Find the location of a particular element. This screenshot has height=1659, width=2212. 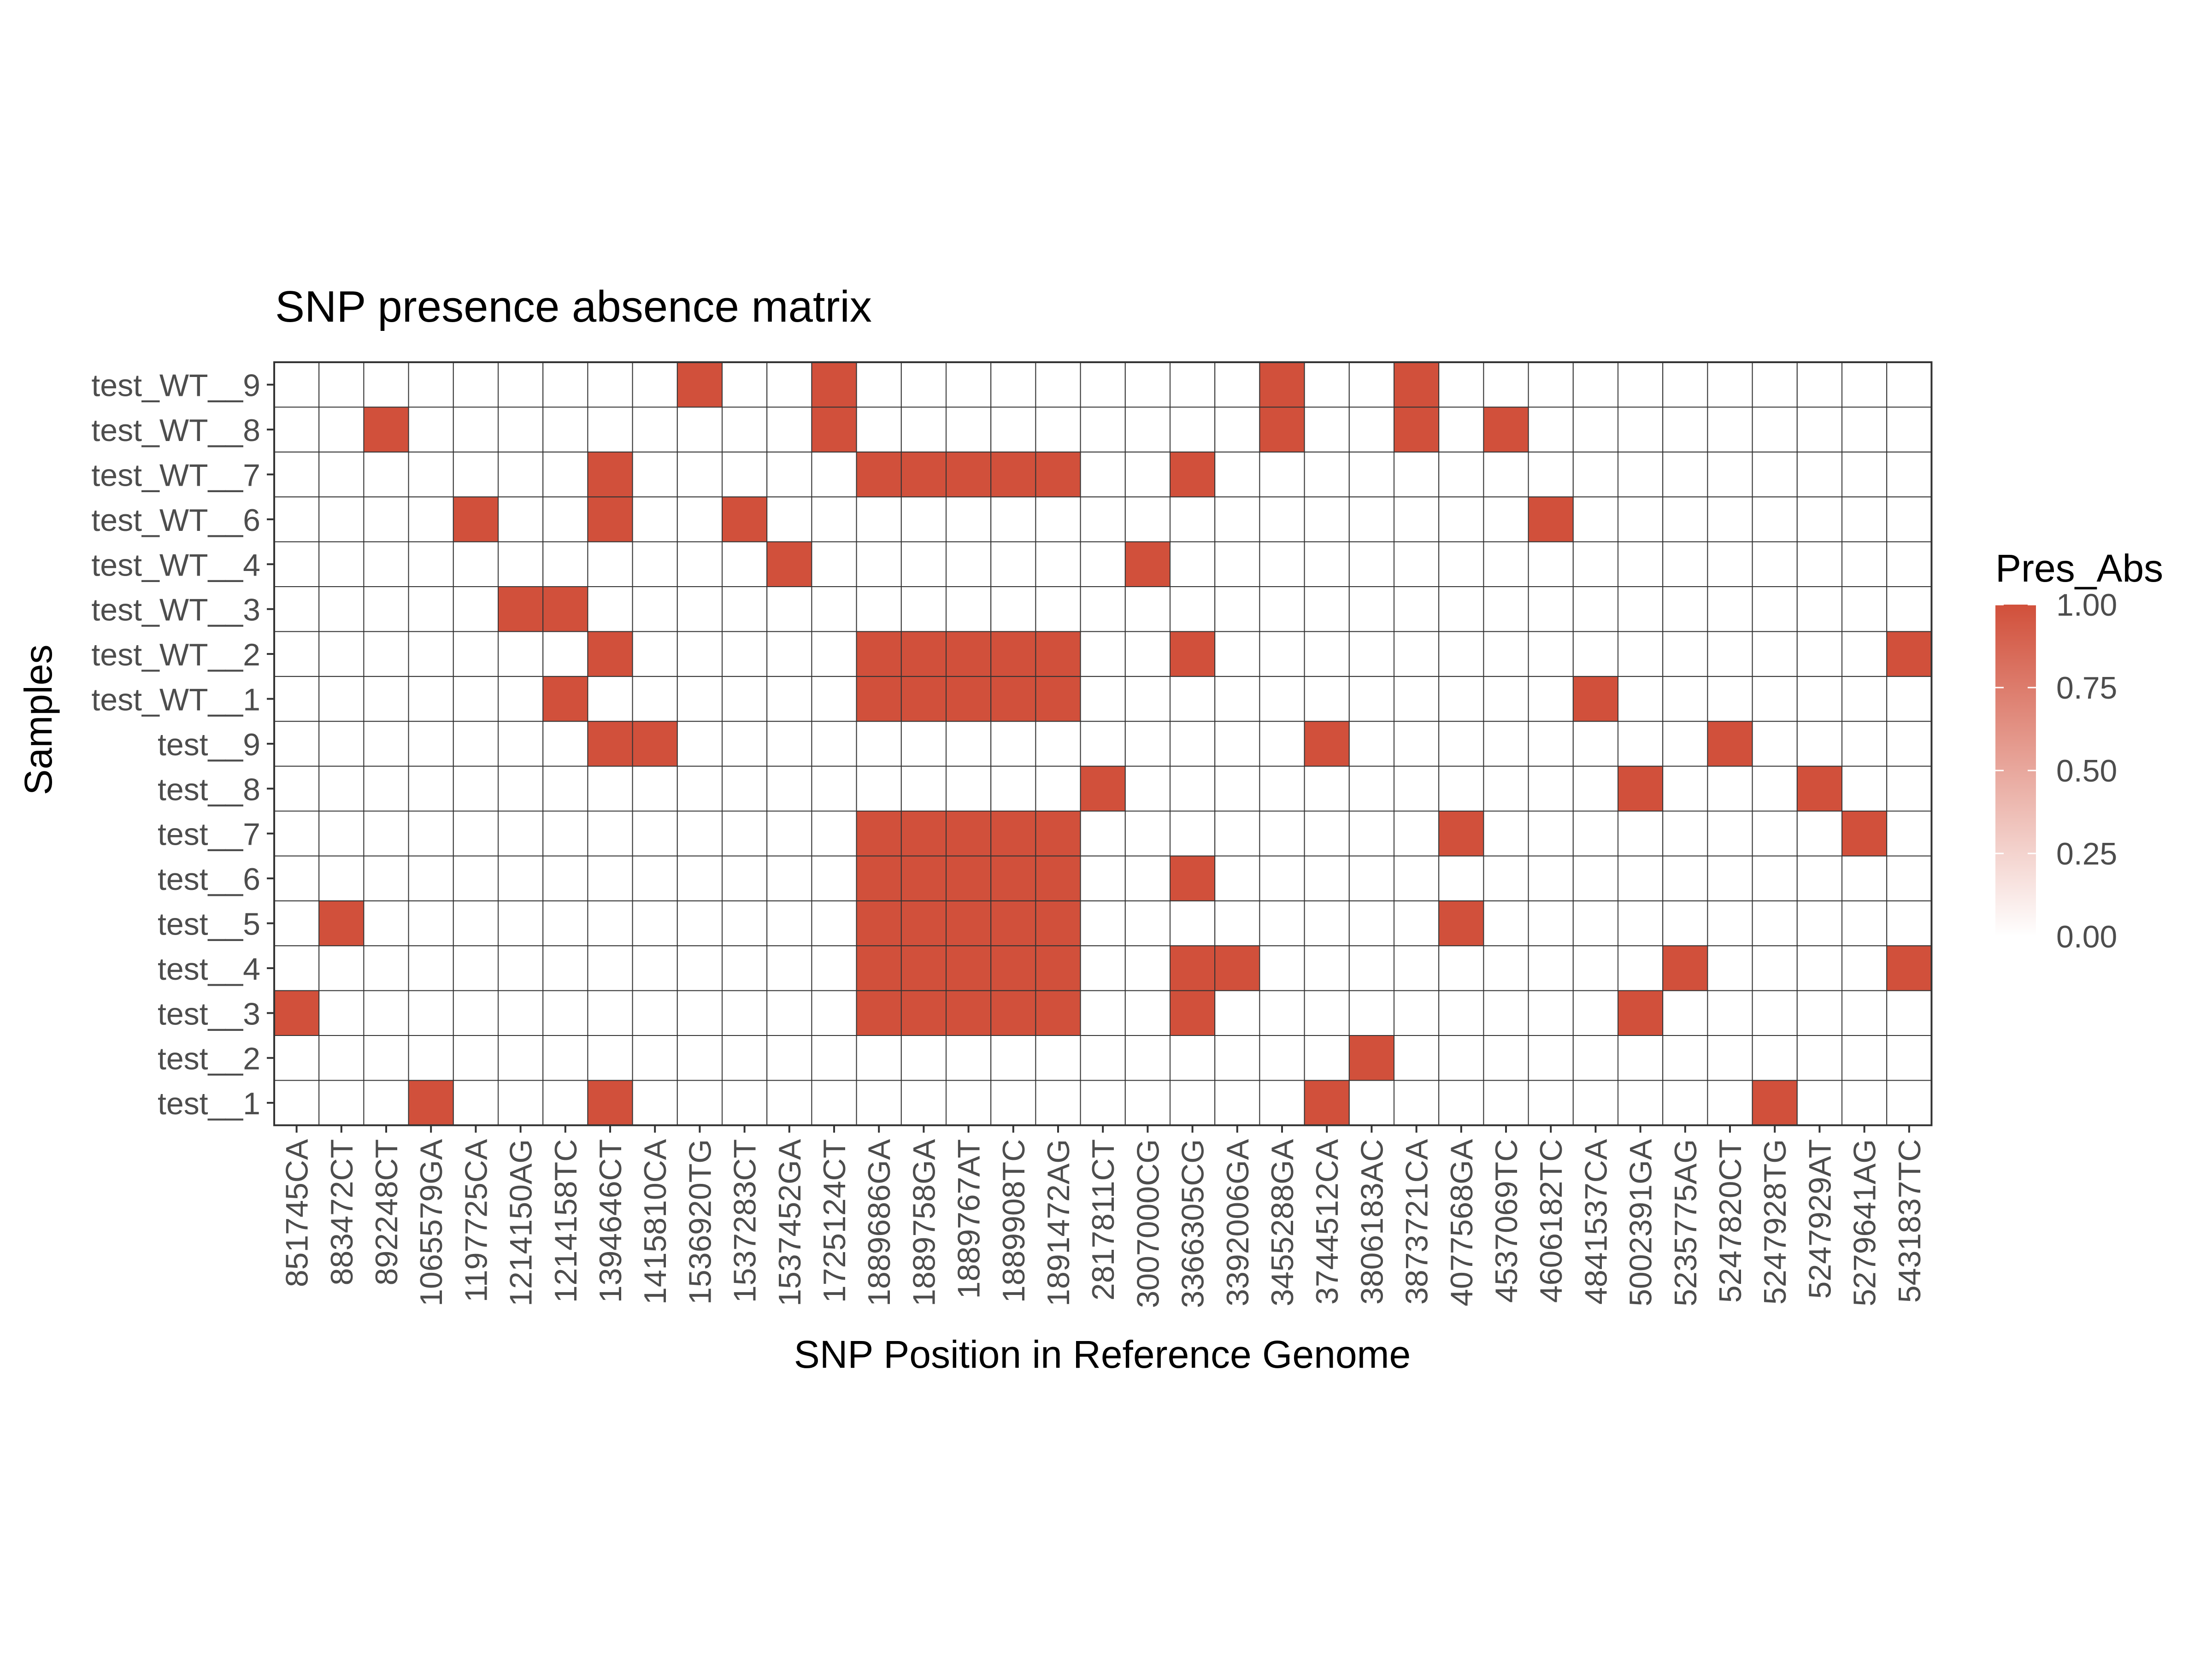

legend-tick-label: 0.50 is located at coordinates (2086, 770).